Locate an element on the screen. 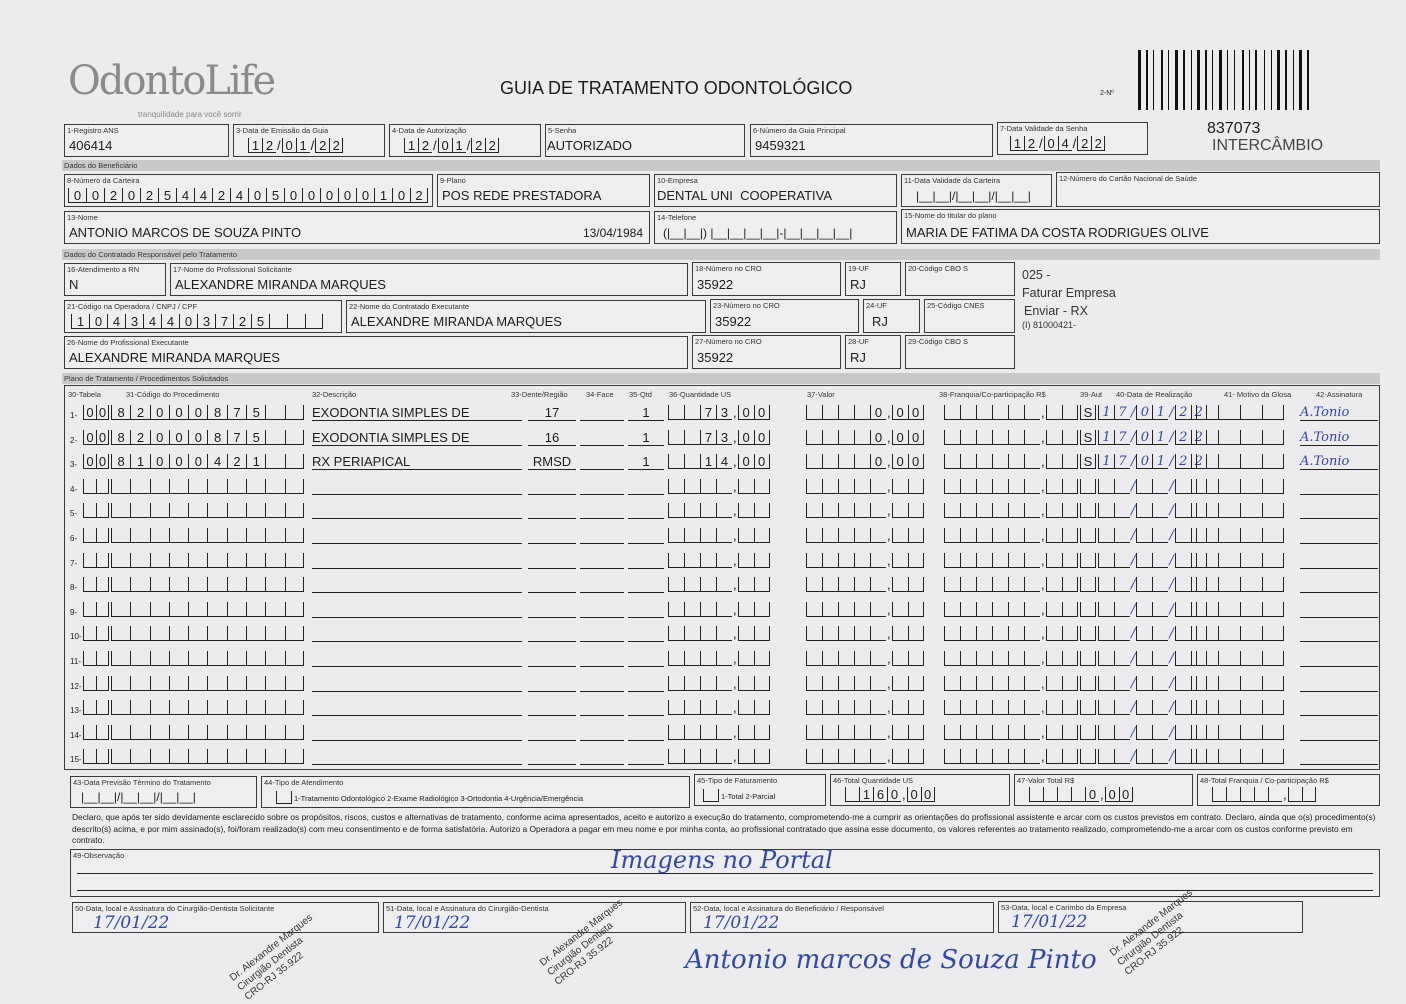  field-uf-19: 19-UF RJ is located at coordinates (873, 279).